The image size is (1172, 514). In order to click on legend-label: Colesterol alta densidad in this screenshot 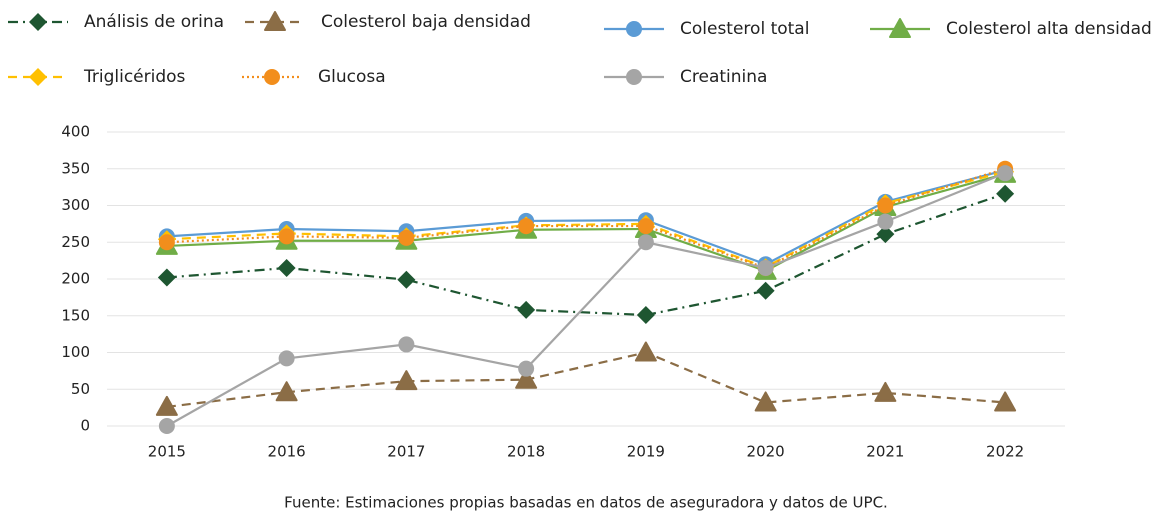, I will do `click(1049, 29)`.